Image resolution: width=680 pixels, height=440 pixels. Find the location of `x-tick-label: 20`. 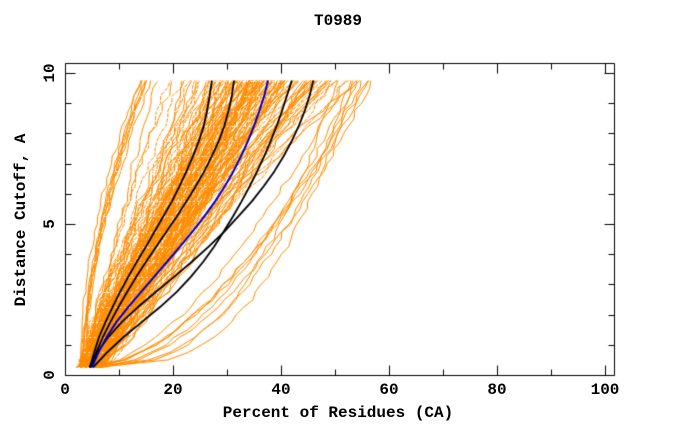

x-tick-label: 20 is located at coordinates (173, 390).